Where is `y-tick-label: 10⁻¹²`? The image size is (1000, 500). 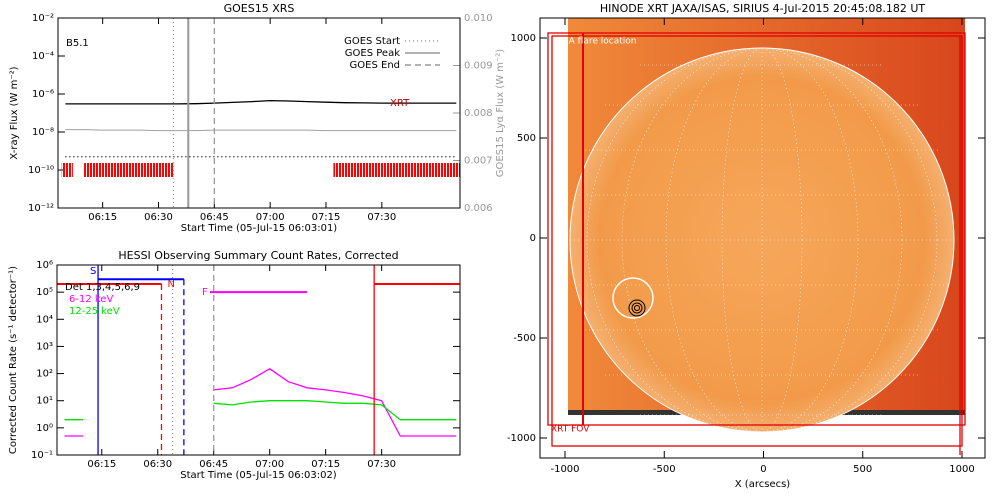
y-tick-label: 10⁻¹² is located at coordinates (41, 208).